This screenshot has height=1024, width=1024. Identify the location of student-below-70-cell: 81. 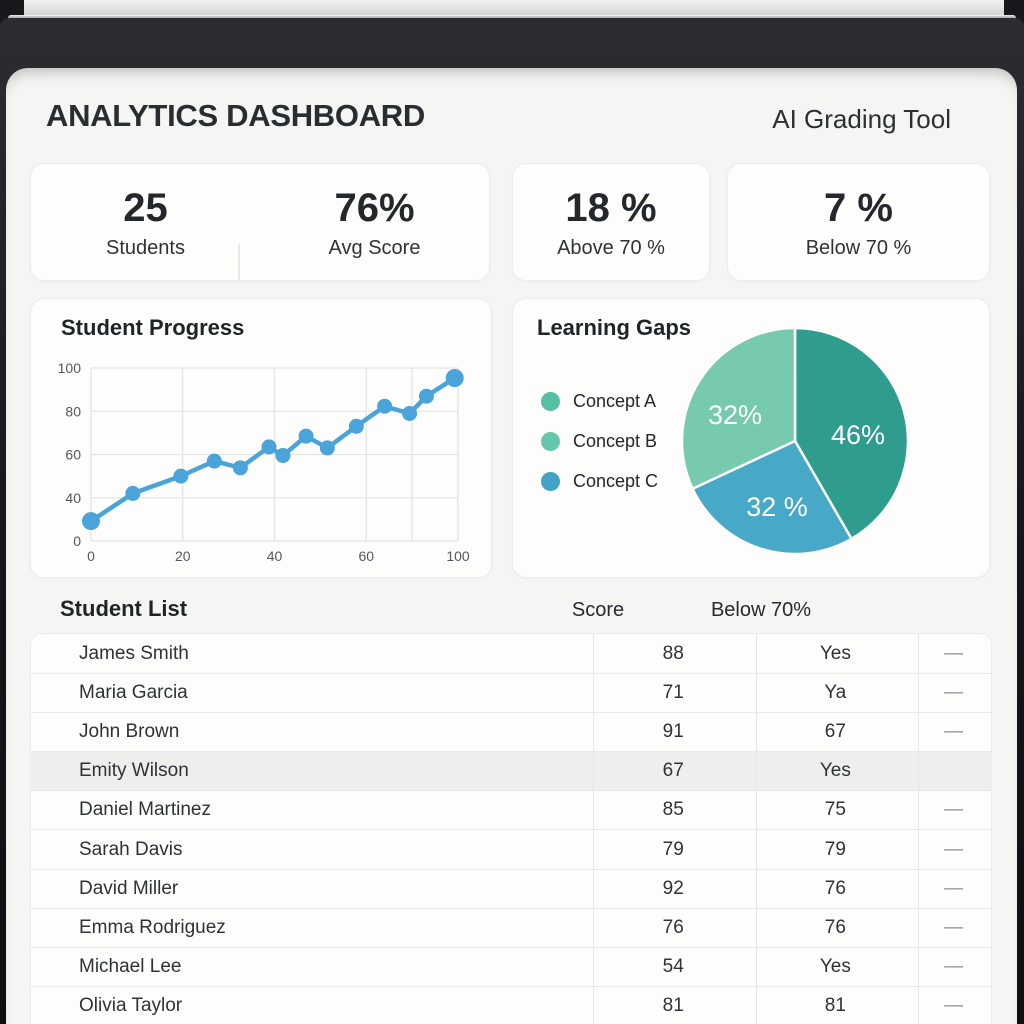
(835, 1005).